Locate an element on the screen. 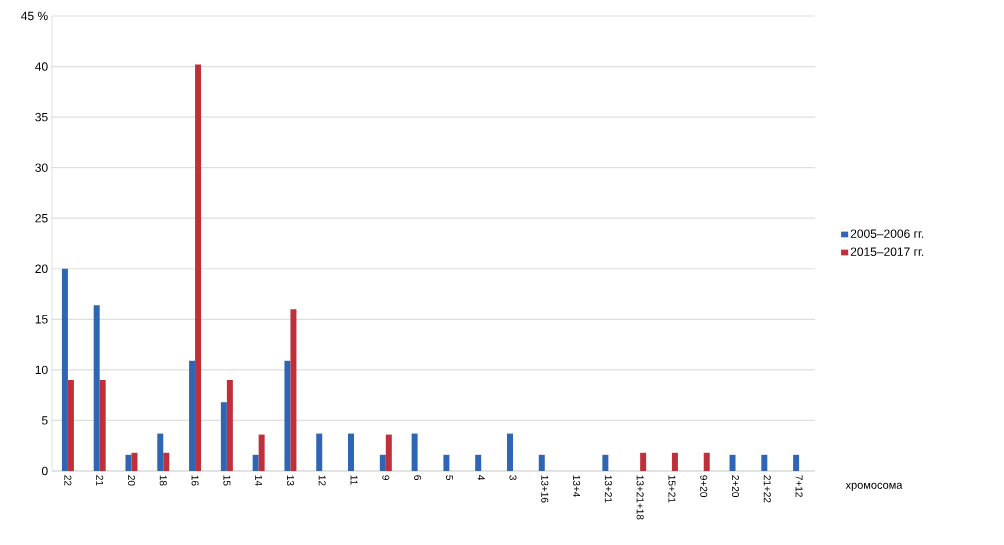  y-tick-label: 20 is located at coordinates (41, 269).